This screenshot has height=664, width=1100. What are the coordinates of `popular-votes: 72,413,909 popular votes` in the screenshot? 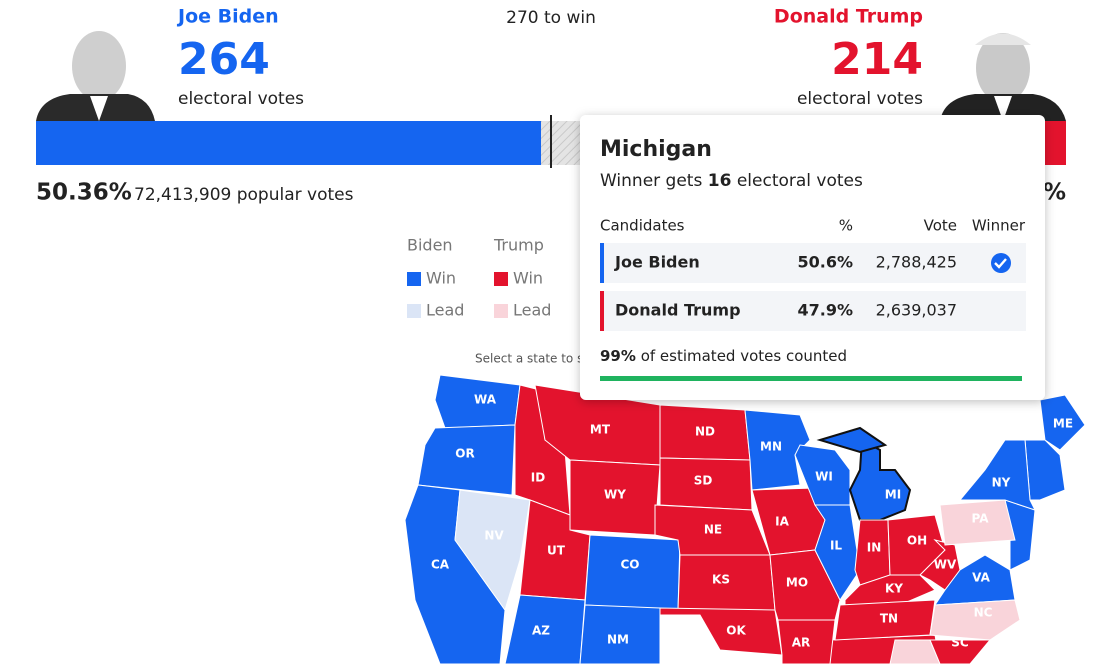 It's located at (244, 195).